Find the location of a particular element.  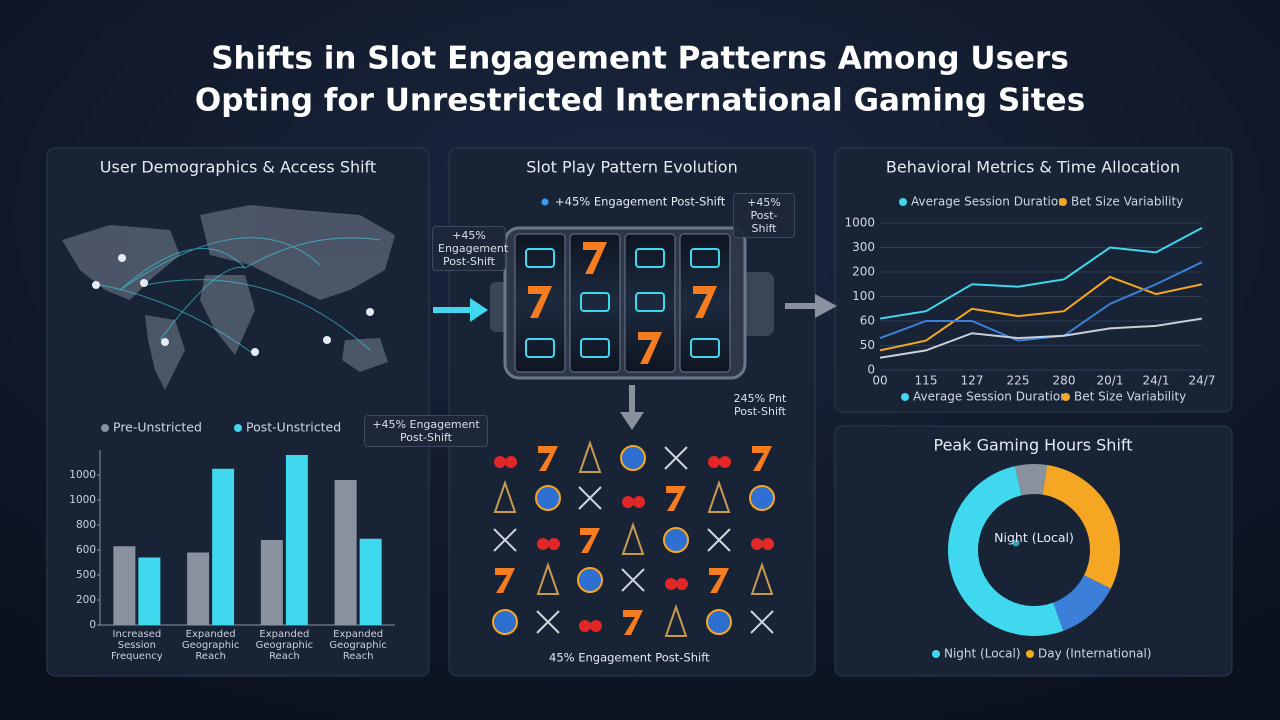

symbol-grid is located at coordinates (633, 538).